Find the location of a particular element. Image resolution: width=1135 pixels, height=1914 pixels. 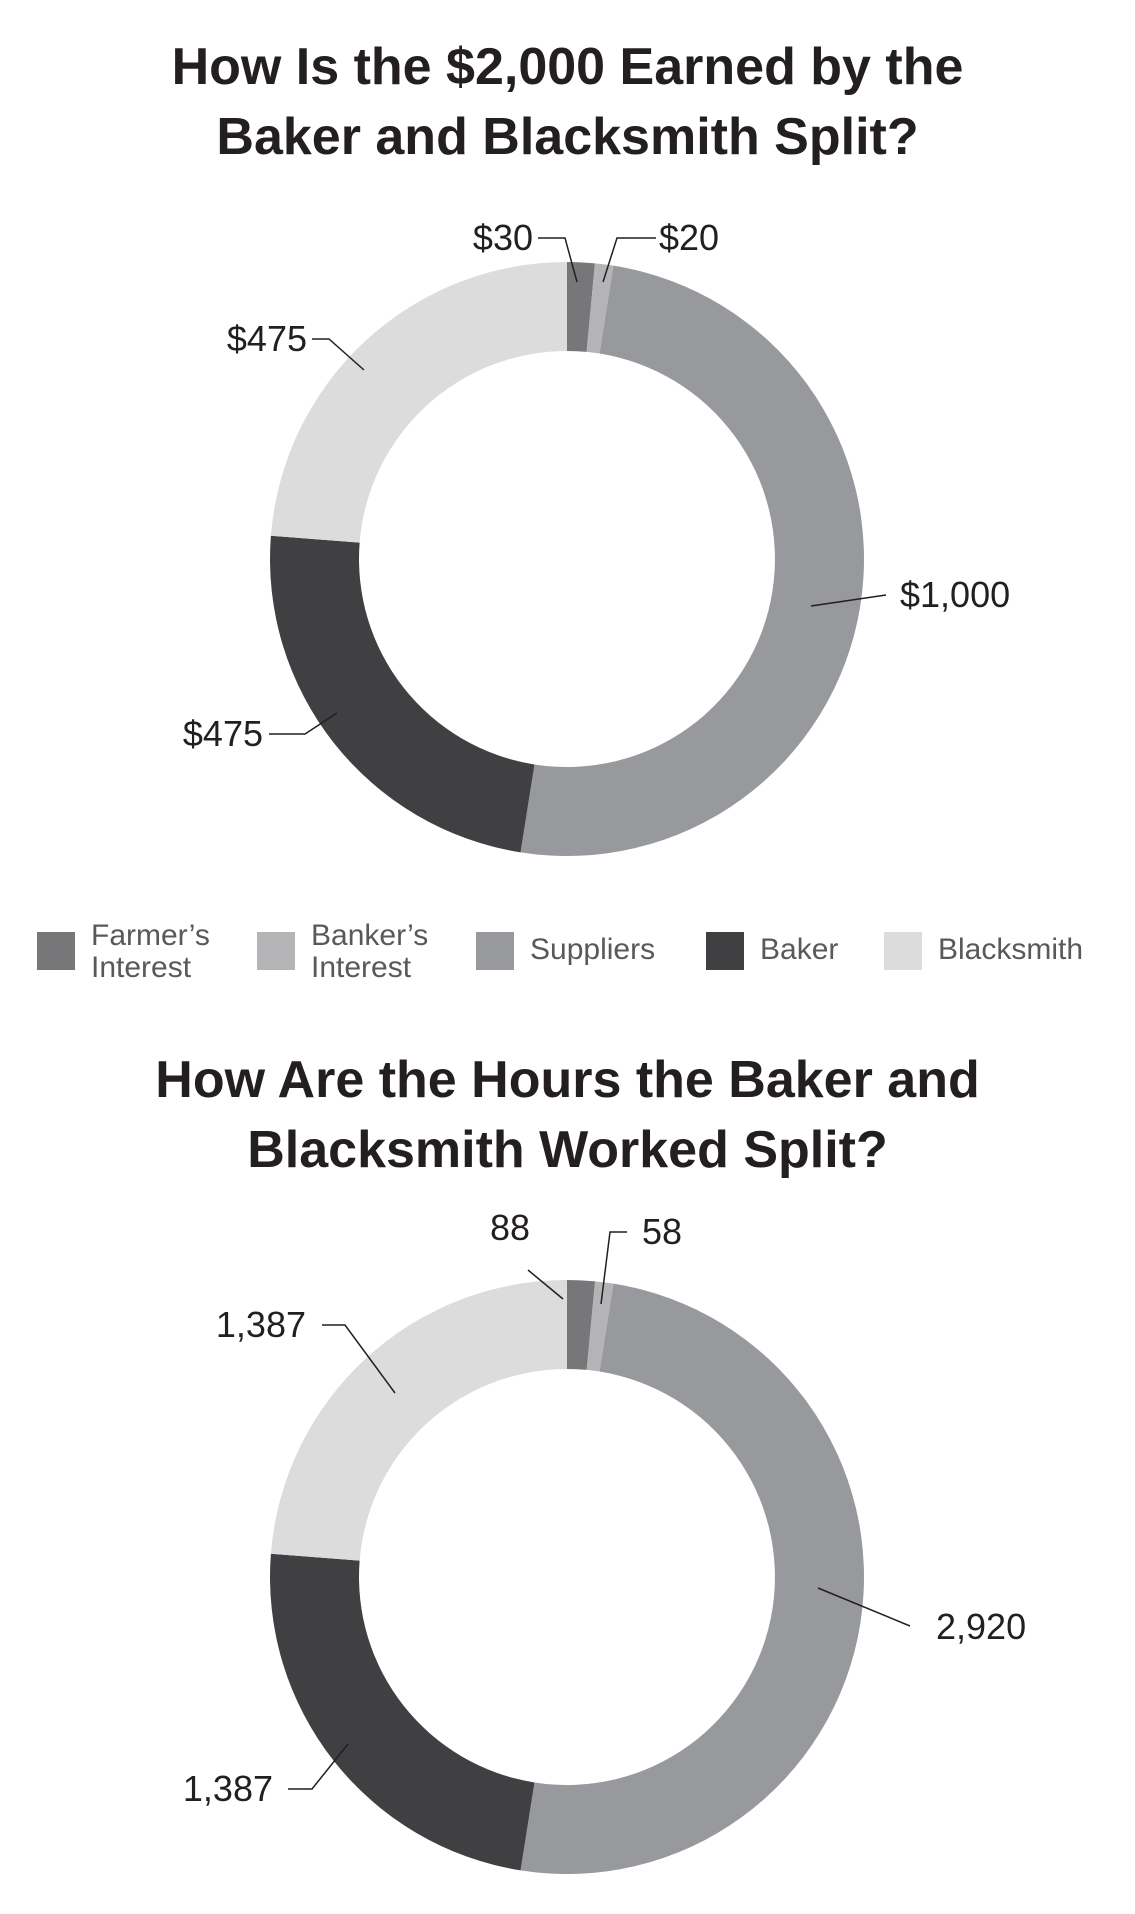

data-label-earnings-baker: $475 is located at coordinates (223, 733).